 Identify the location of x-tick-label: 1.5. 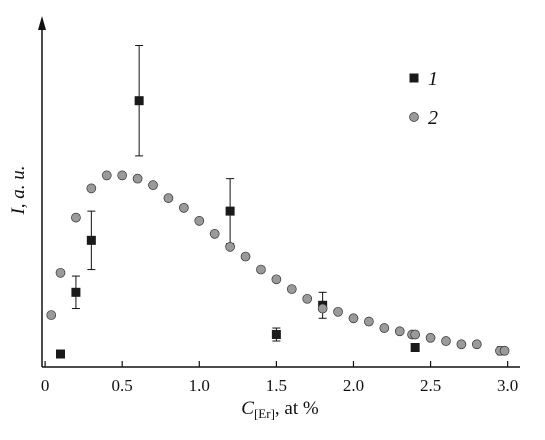
(276, 385).